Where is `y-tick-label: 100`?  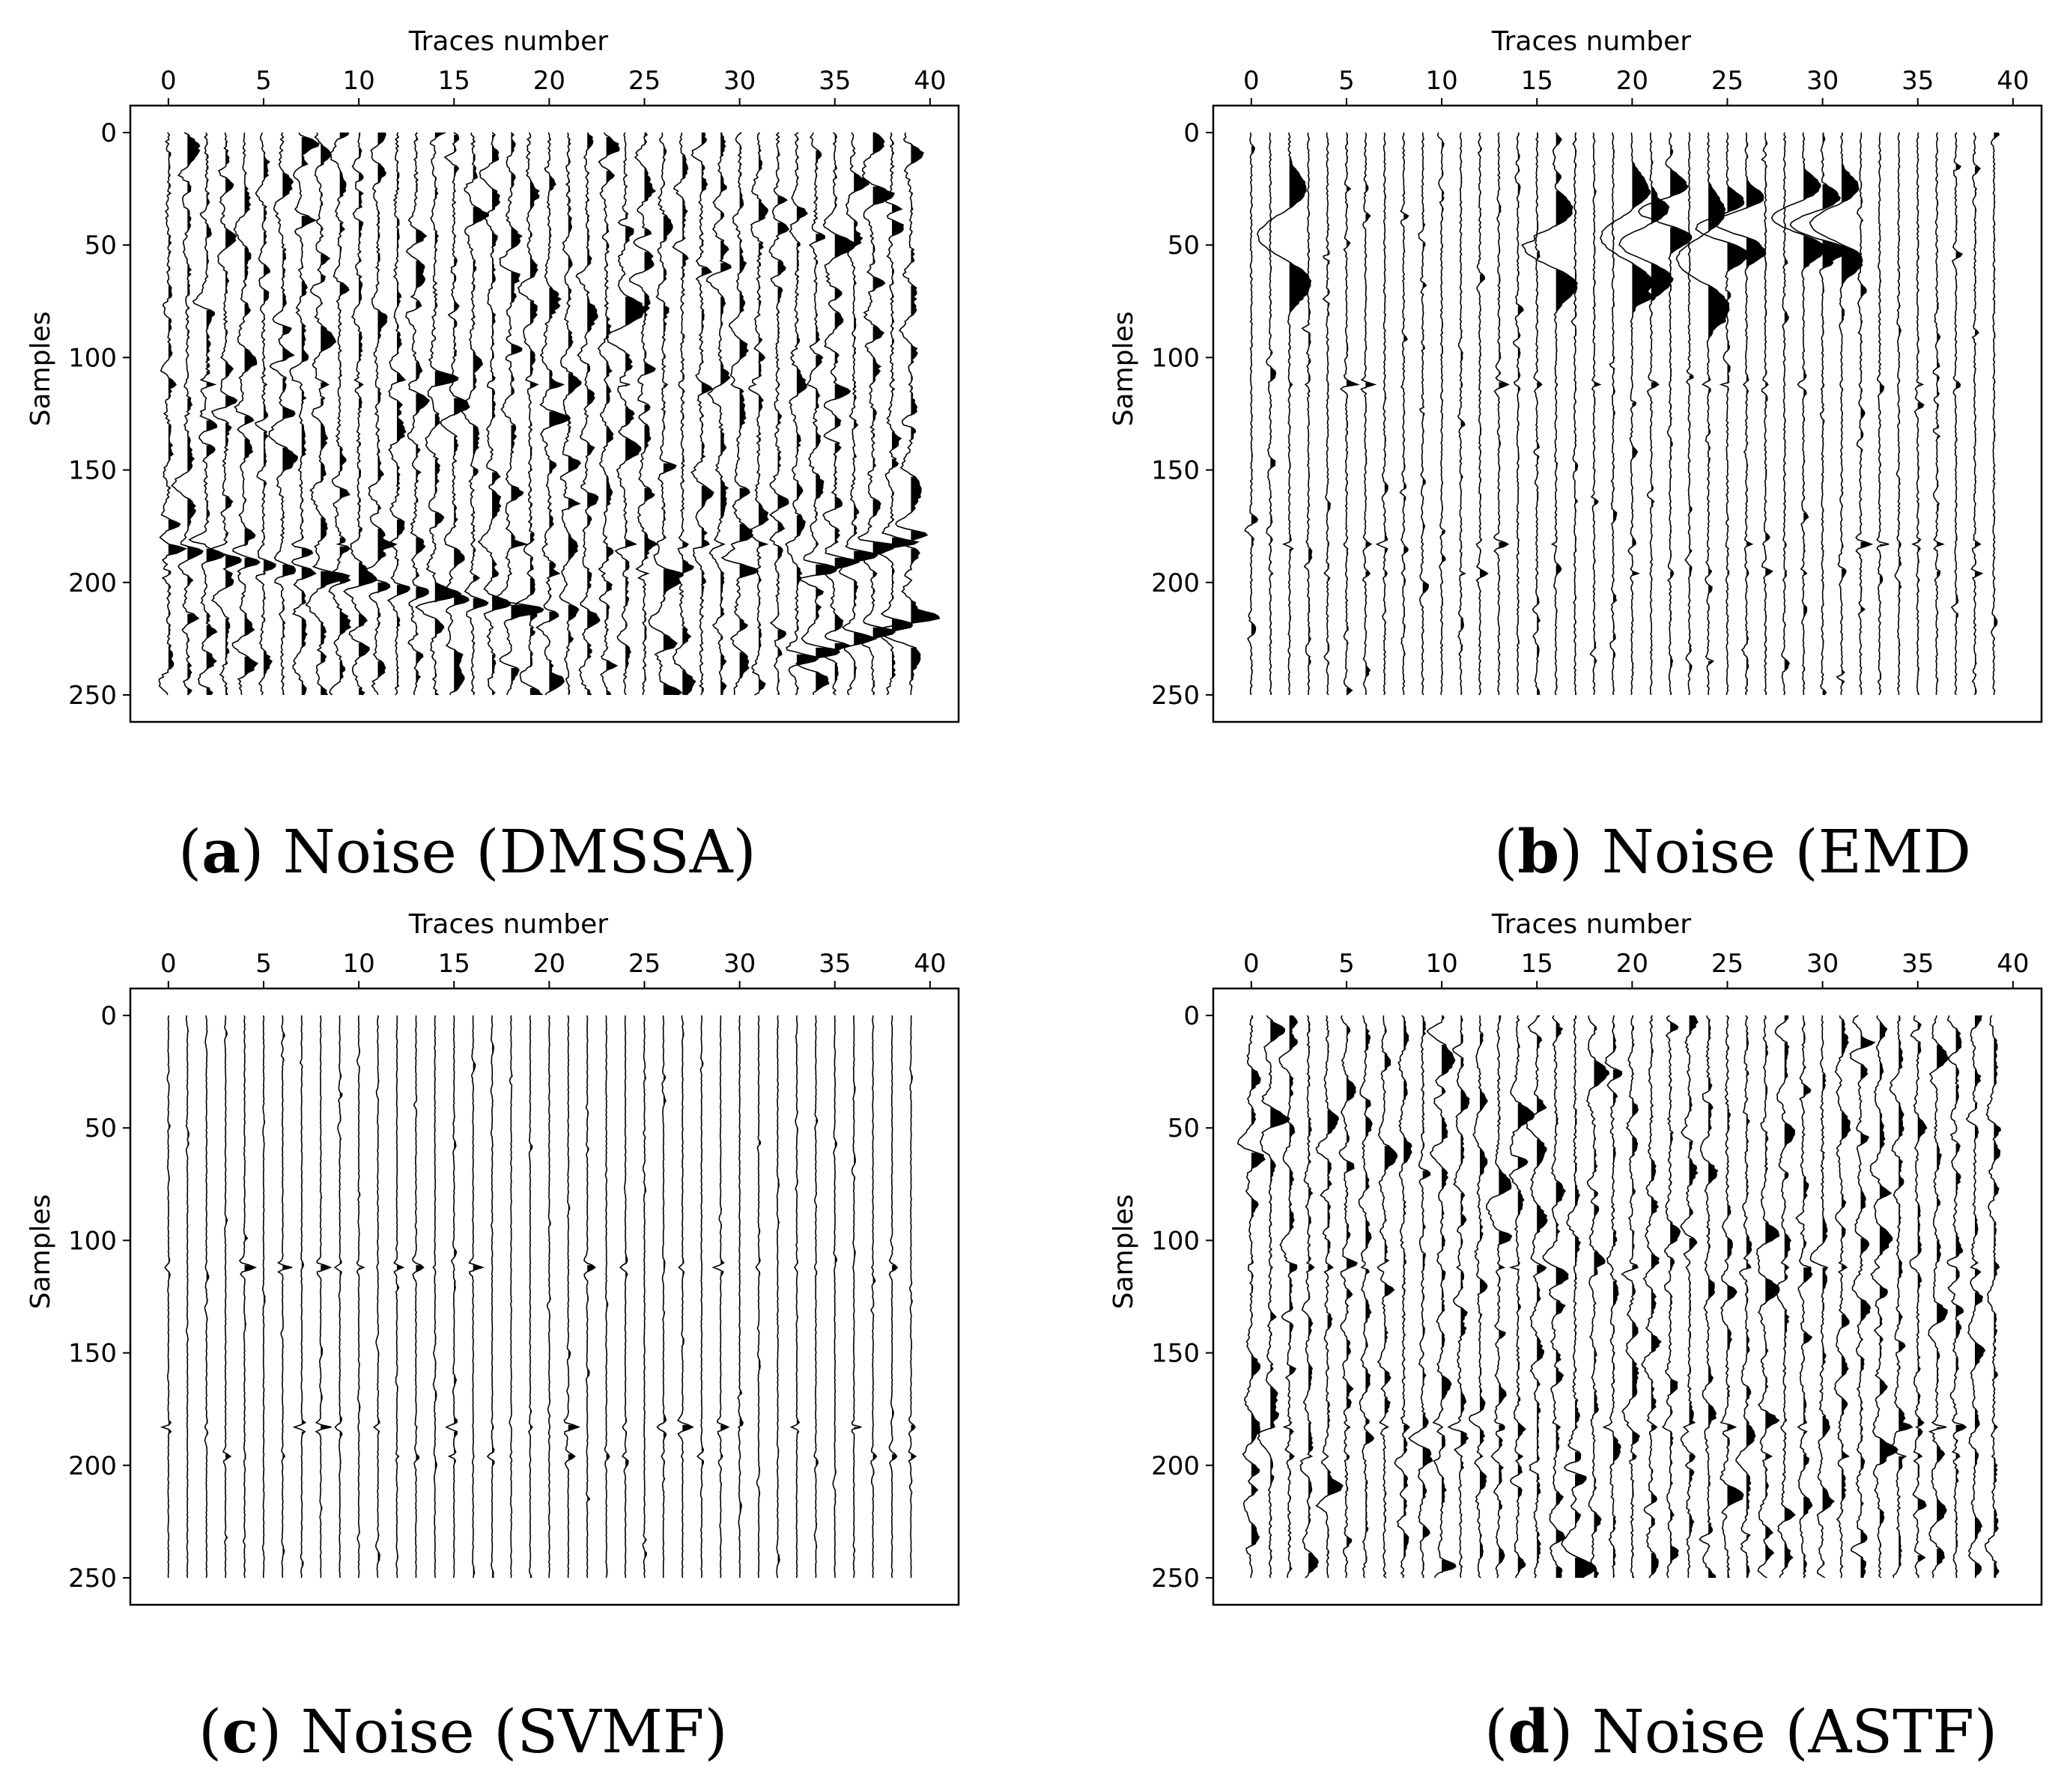
y-tick-label: 100 is located at coordinates (1175, 1241).